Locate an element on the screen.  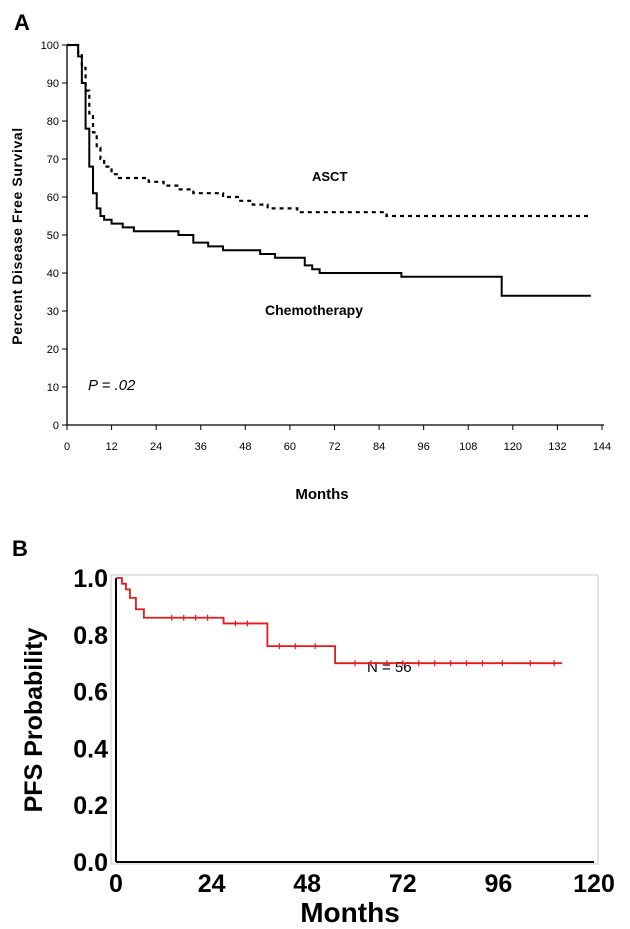
chart-a-y-tick-label: 70 is located at coordinates (53, 160).